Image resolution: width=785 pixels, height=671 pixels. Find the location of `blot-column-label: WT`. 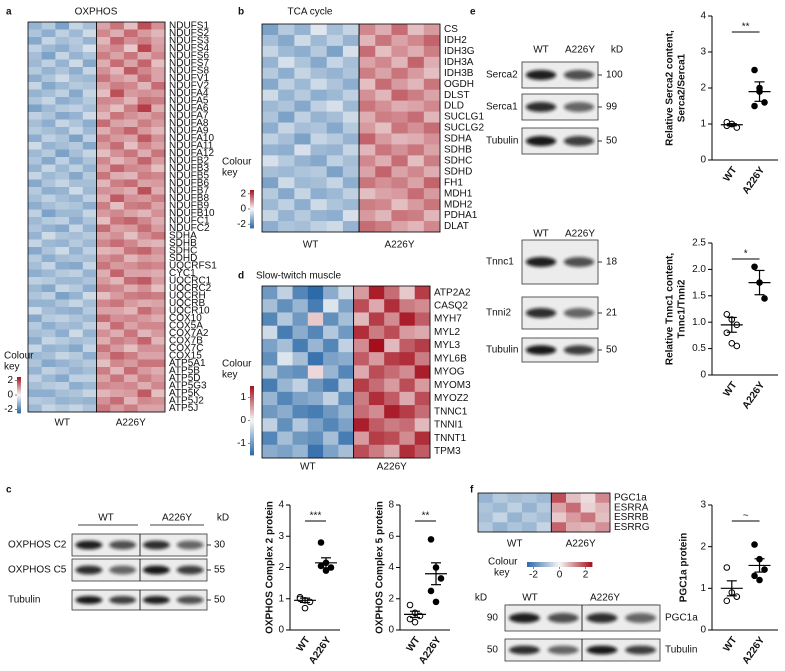

blot-column-label: WT is located at coordinates (541, 50).